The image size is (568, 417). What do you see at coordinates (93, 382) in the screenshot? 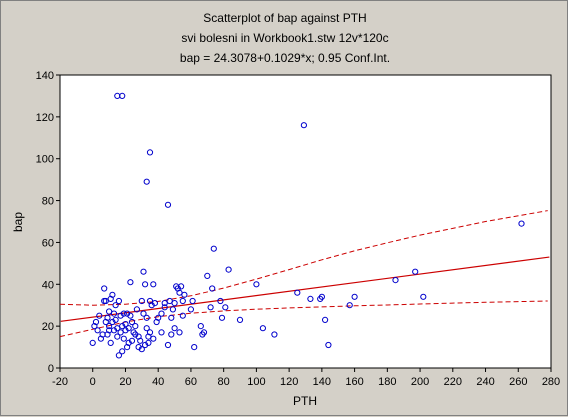
I see `x-tick-label: 0` at bounding box center [93, 382].